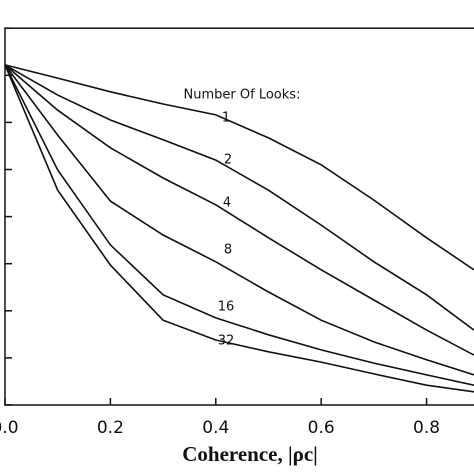 This screenshot has width=474, height=474. Describe the element at coordinates (228, 160) in the screenshot. I see `series-label: 2` at that location.